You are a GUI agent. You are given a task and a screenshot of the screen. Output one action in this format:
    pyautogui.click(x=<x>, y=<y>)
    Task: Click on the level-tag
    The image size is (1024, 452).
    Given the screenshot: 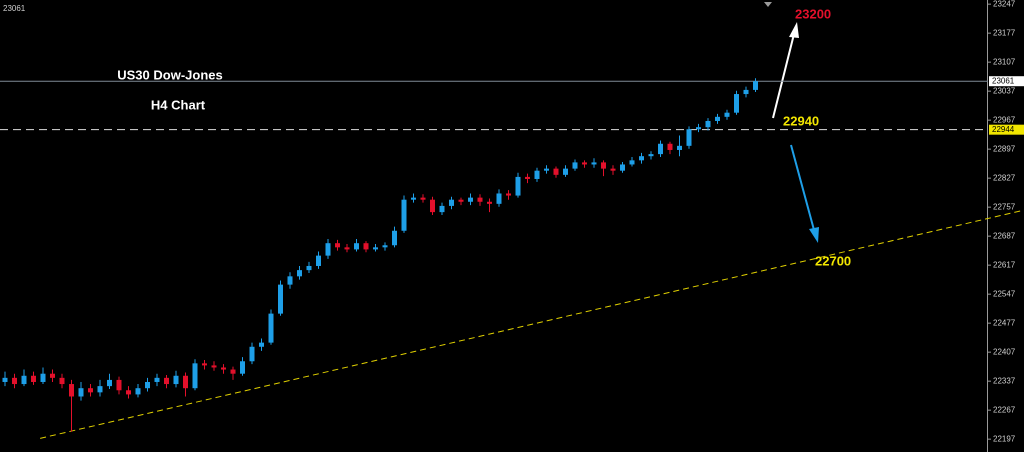 What is the action you would take?
    pyautogui.click(x=1006, y=129)
    